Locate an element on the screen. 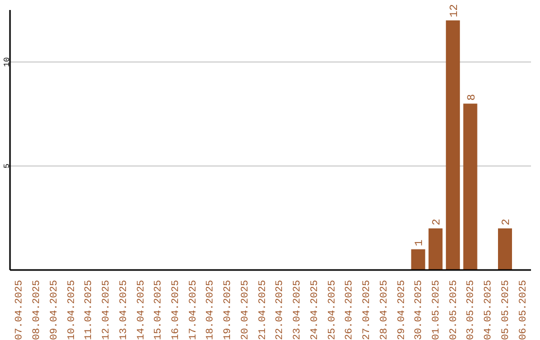 The width and height of the screenshot is (540, 340). x-tick-label: 05.05.2025 is located at coordinates (506, 310).